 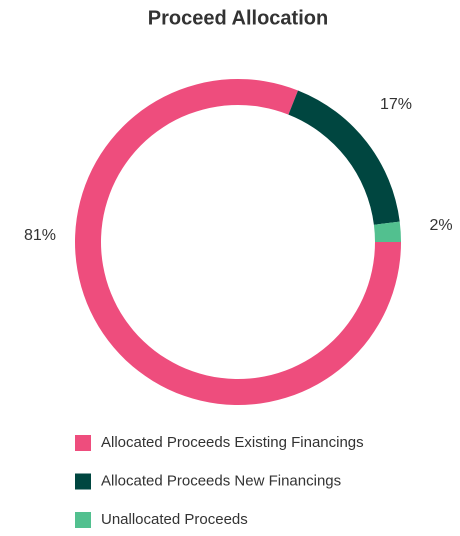 I want to click on data-label: 2%, so click(x=440, y=225).